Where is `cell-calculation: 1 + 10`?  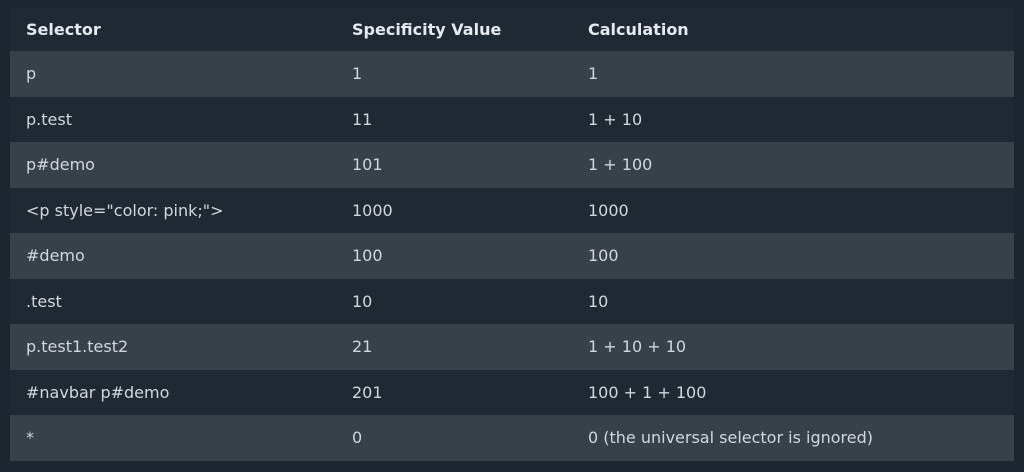 cell-calculation: 1 + 10 is located at coordinates (793, 119).